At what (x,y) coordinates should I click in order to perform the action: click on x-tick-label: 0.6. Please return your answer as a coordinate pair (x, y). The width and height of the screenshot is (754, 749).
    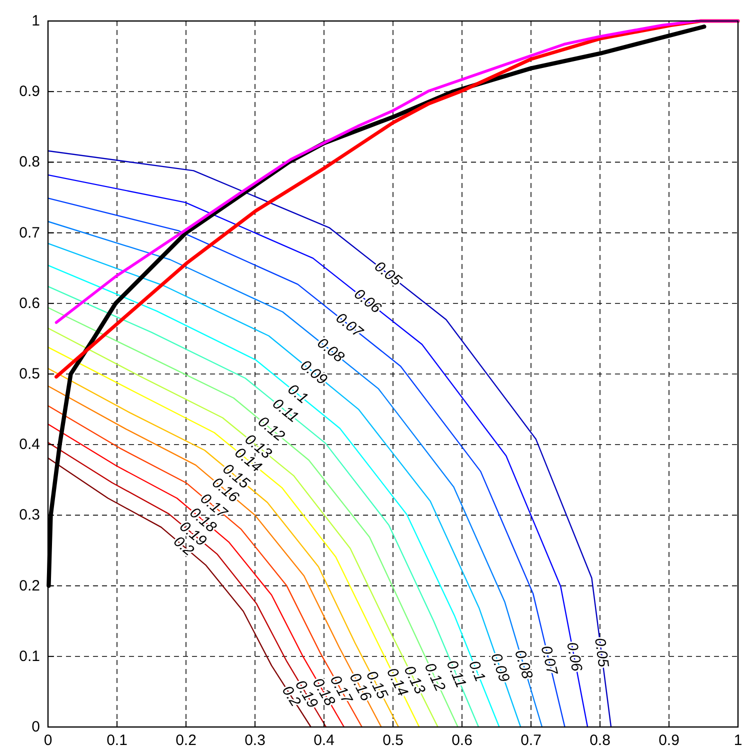
    Looking at the image, I should click on (462, 740).